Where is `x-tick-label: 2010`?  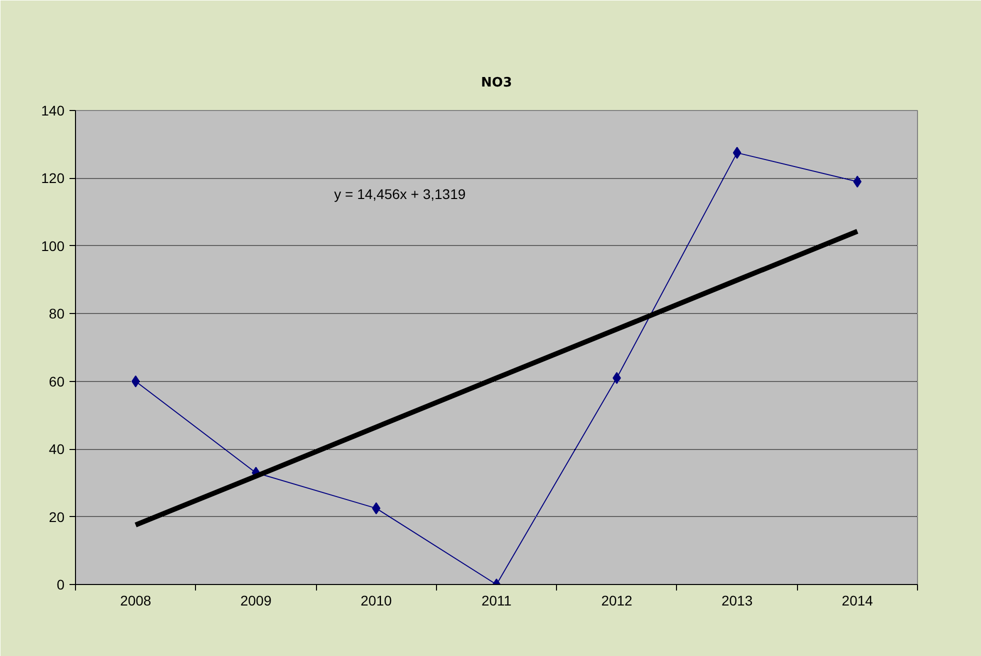
x-tick-label: 2010 is located at coordinates (376, 600).